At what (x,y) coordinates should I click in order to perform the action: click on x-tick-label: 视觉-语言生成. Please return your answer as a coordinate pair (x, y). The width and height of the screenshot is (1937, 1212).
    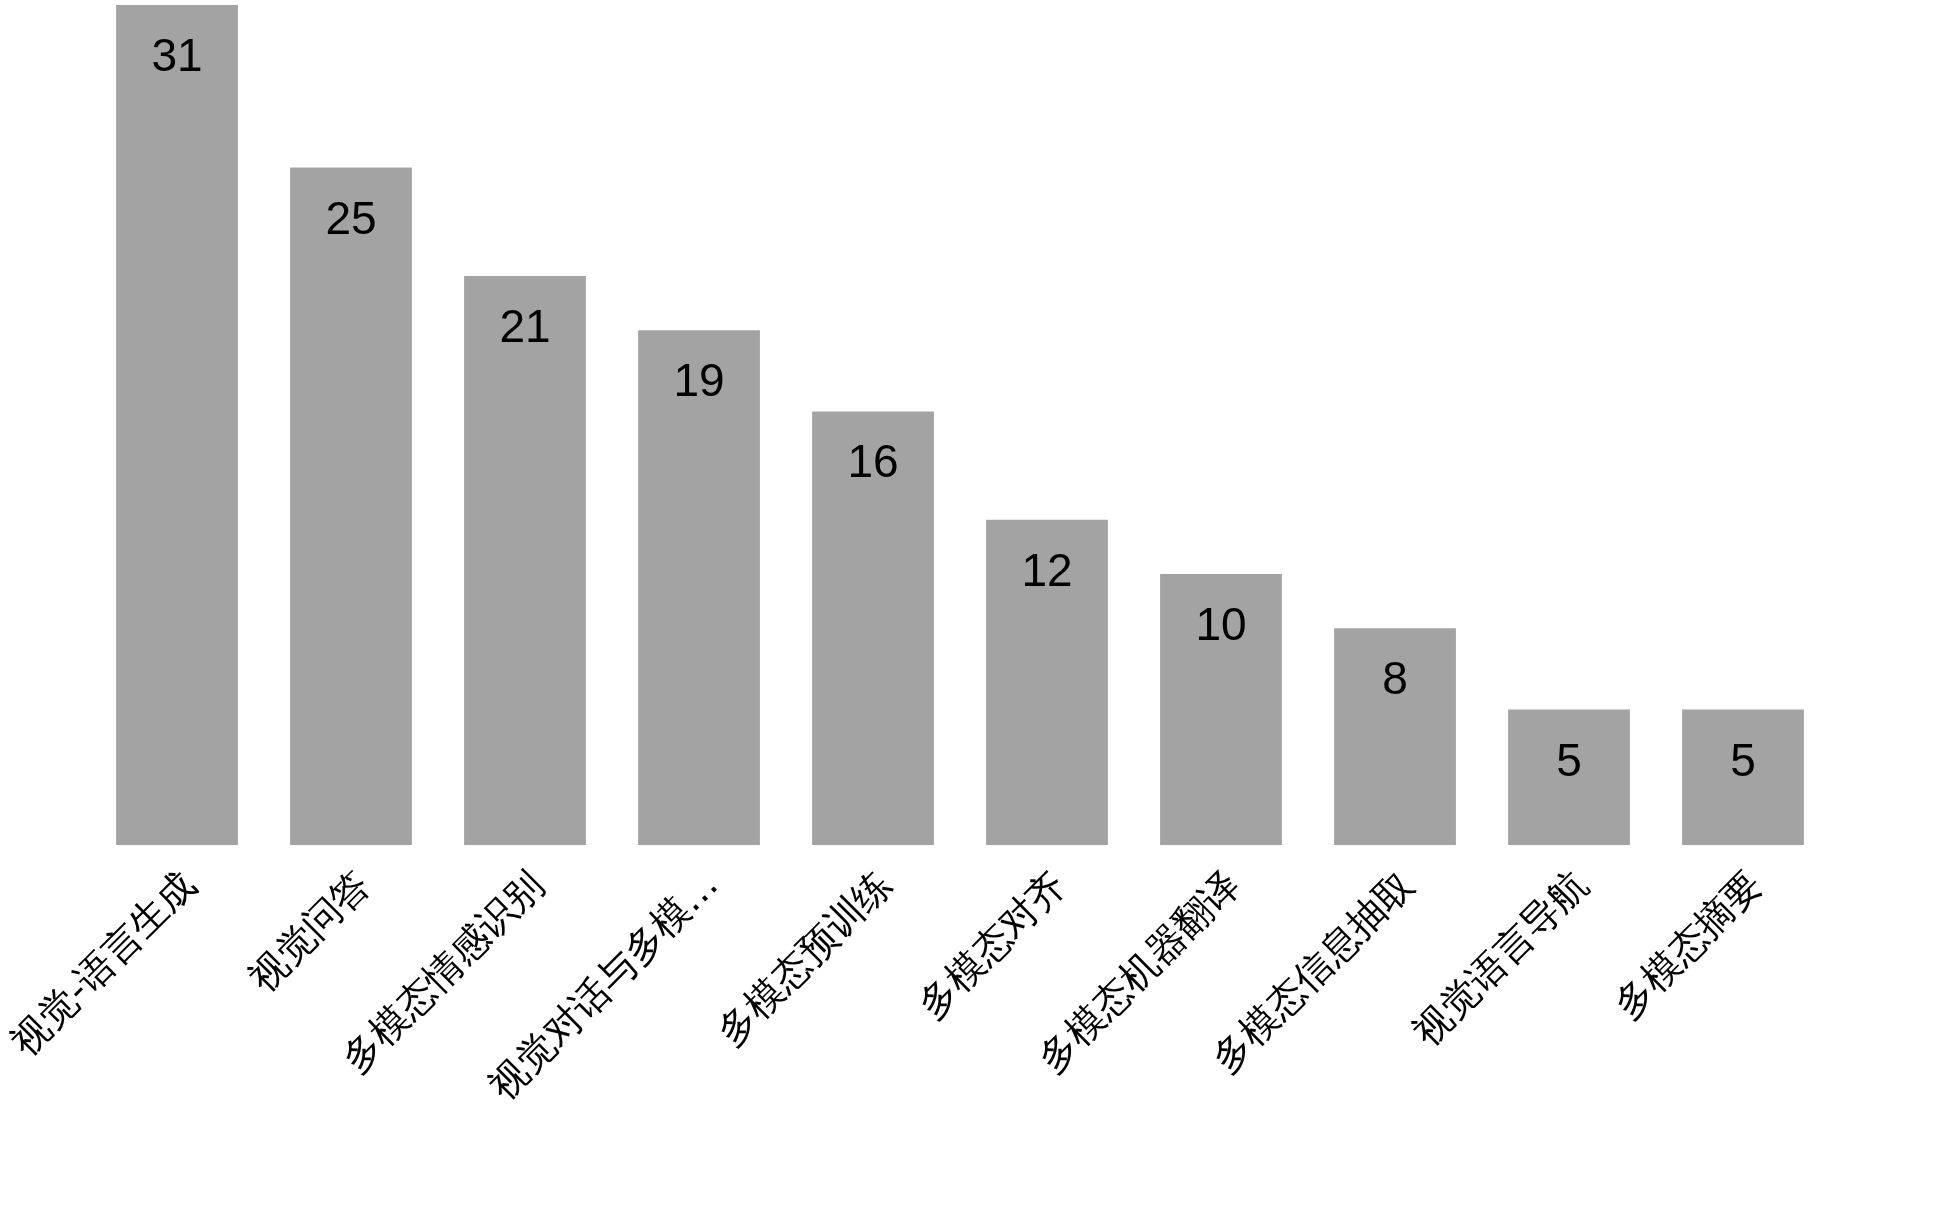
    Looking at the image, I should click on (103, 962).